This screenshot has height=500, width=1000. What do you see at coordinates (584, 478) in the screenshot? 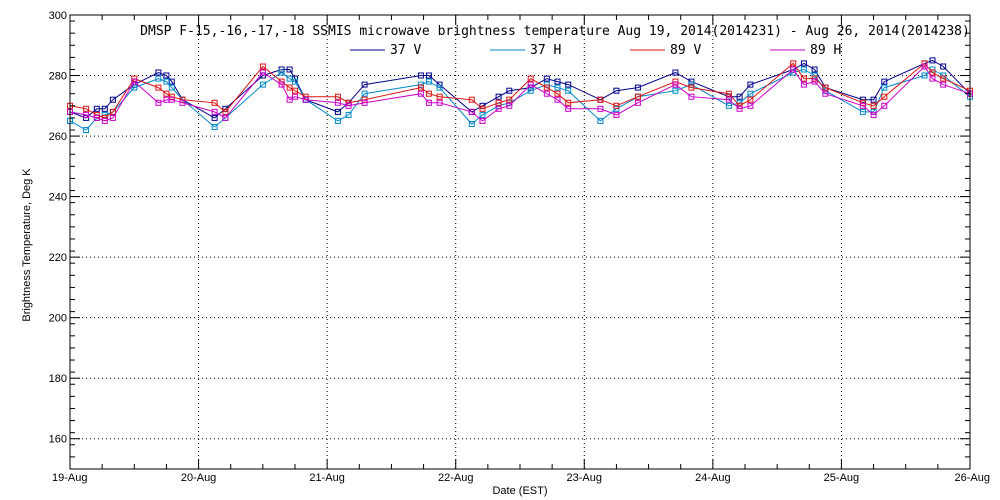
I see `x-tick-label: 23-Aug` at bounding box center [584, 478].